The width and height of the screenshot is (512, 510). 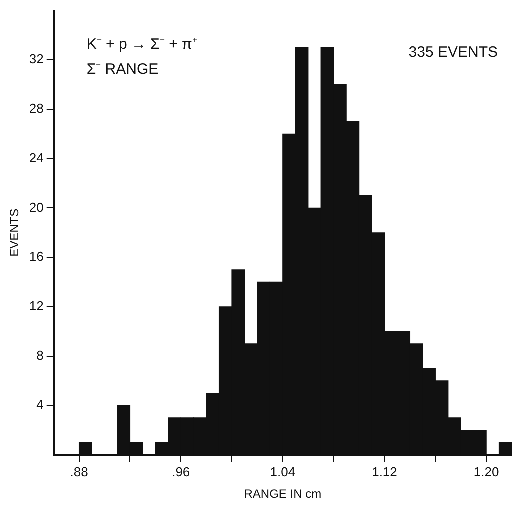 What do you see at coordinates (385, 472) in the screenshot?
I see `x-tick-label: 1.12` at bounding box center [385, 472].